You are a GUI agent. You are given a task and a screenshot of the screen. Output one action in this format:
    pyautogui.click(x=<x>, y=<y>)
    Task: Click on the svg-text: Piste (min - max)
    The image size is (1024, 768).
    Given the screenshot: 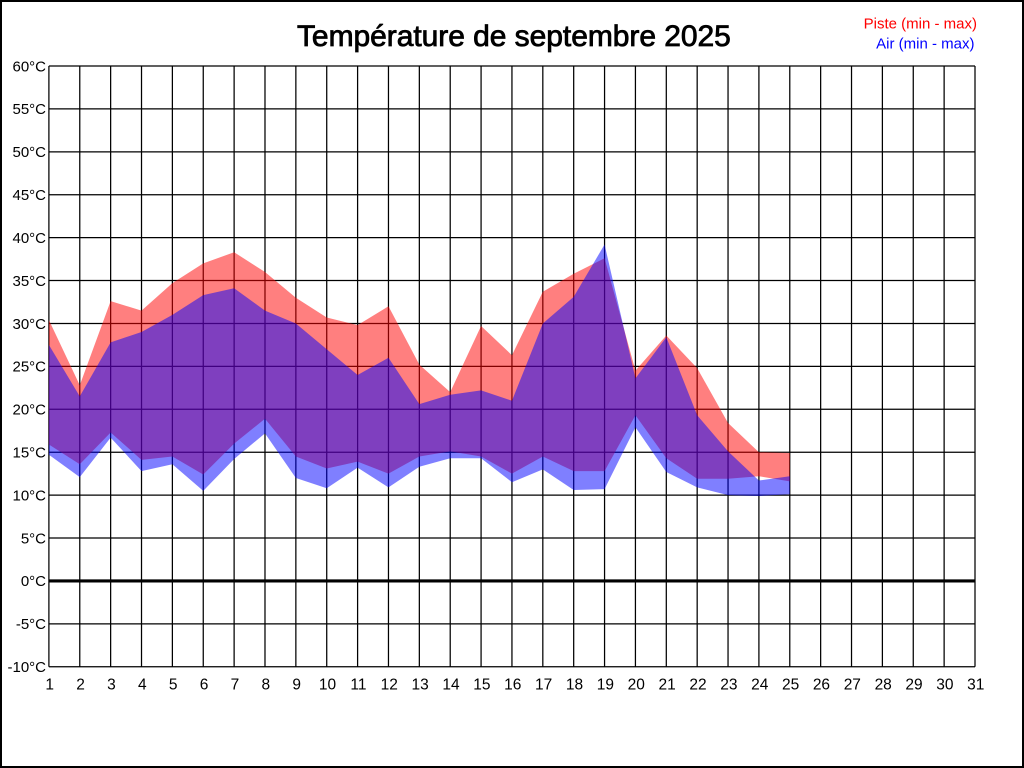 What is the action you would take?
    pyautogui.click(x=920, y=23)
    